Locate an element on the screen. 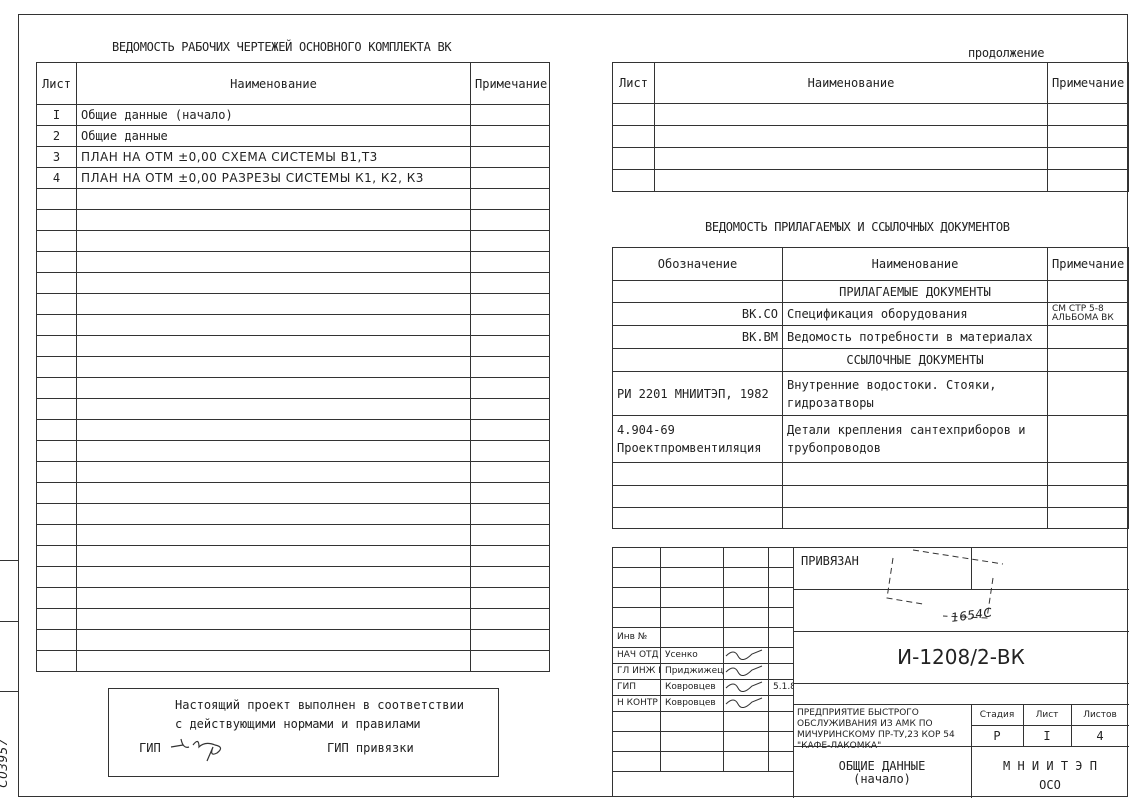 The width and height of the screenshot is (1144, 798). document-code: И-1208/2-ВК is located at coordinates (961, 657).